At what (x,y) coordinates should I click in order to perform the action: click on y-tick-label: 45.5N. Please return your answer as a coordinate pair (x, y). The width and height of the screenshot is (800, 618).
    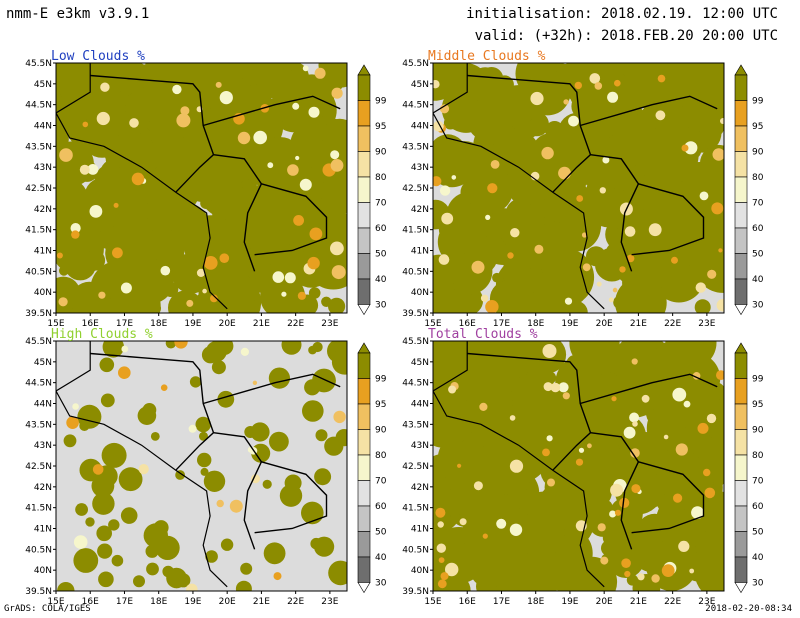
    Looking at the image, I should click on (415, 64).